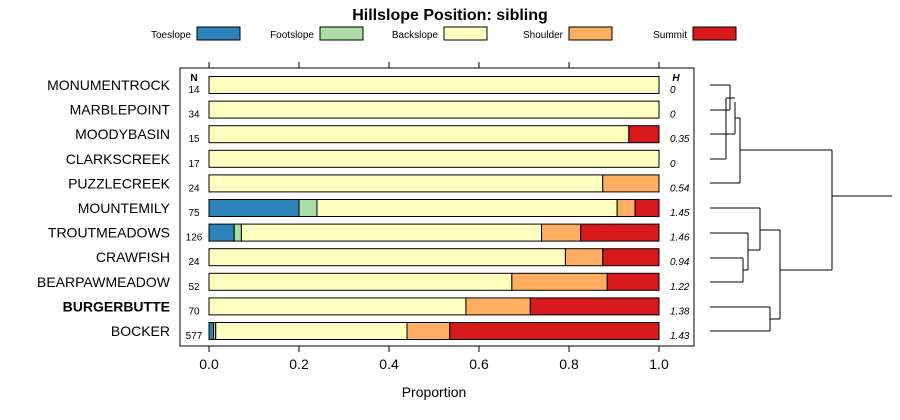  Describe the element at coordinates (194, 238) in the screenshot. I see `n-value-troutmeadows: 126` at that location.